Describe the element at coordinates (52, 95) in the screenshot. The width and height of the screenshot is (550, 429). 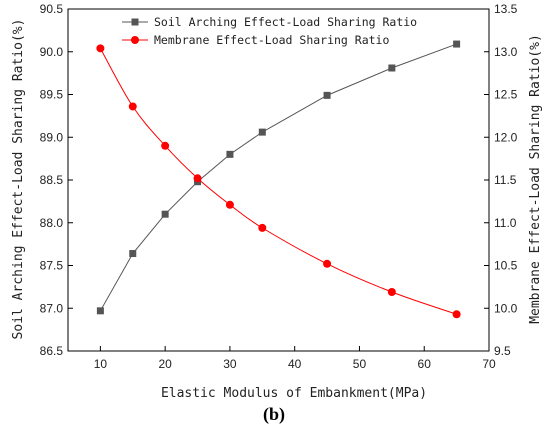
I see `left-y-tick-label: 89.5` at that location.